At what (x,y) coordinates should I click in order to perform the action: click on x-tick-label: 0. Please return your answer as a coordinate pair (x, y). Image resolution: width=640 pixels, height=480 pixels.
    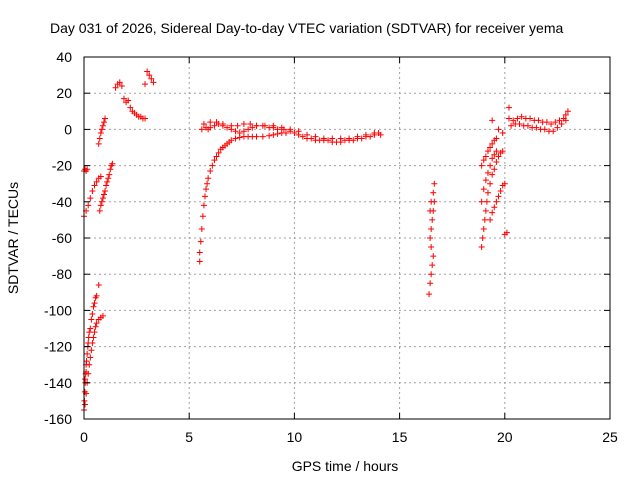
    Looking at the image, I should click on (84, 437).